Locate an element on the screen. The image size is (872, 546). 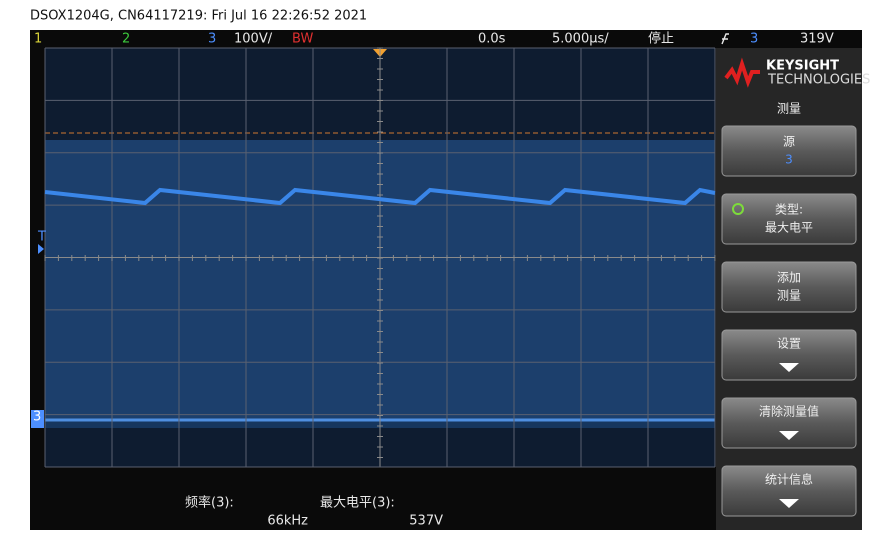
channel-3: 3 is located at coordinates (212, 39).